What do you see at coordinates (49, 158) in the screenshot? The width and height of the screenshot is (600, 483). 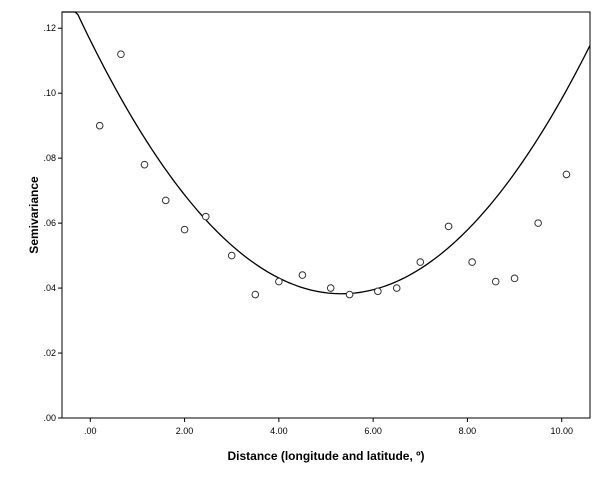 I see `y-tick-label: .08` at bounding box center [49, 158].